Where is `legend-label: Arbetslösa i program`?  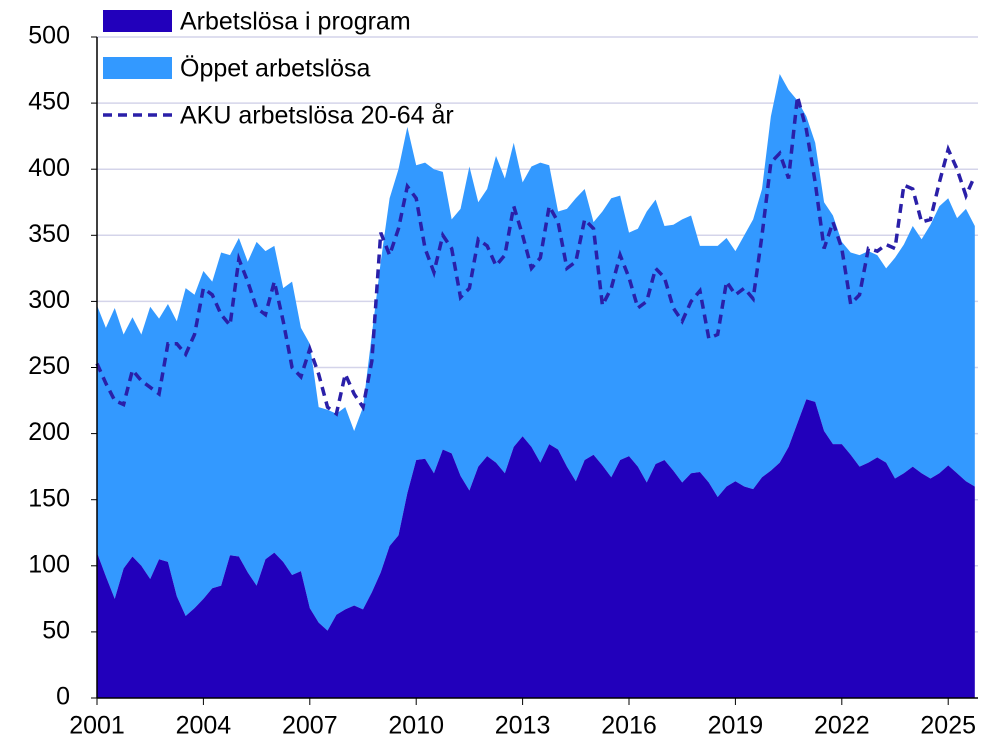 legend-label: Arbetslösa i program is located at coordinates (295, 22).